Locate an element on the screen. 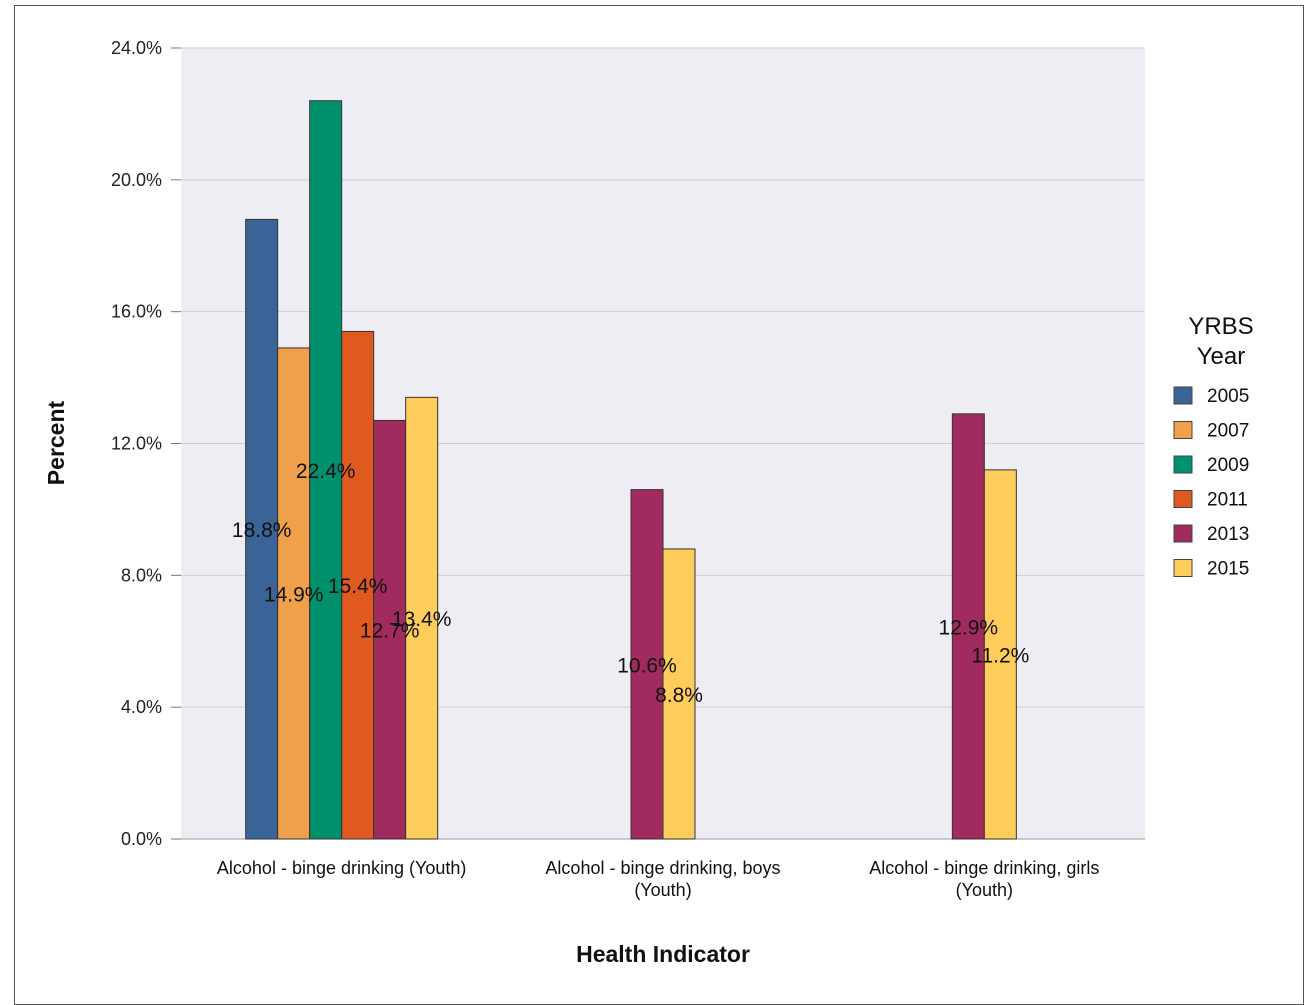  y-axis-title: Percent is located at coordinates (56, 442).